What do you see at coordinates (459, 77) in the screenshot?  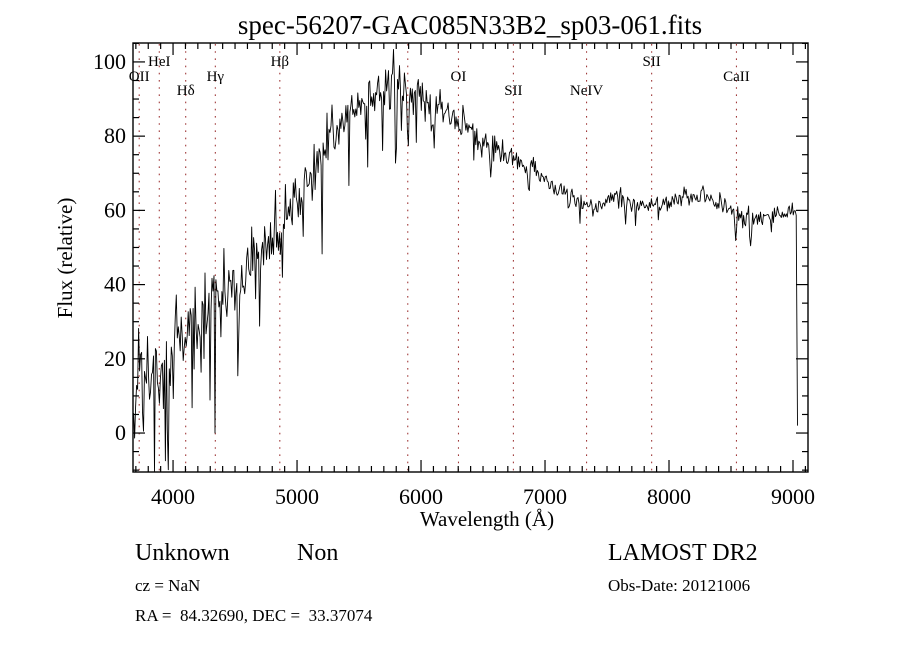 I see `line-label-OI: OI` at bounding box center [459, 77].